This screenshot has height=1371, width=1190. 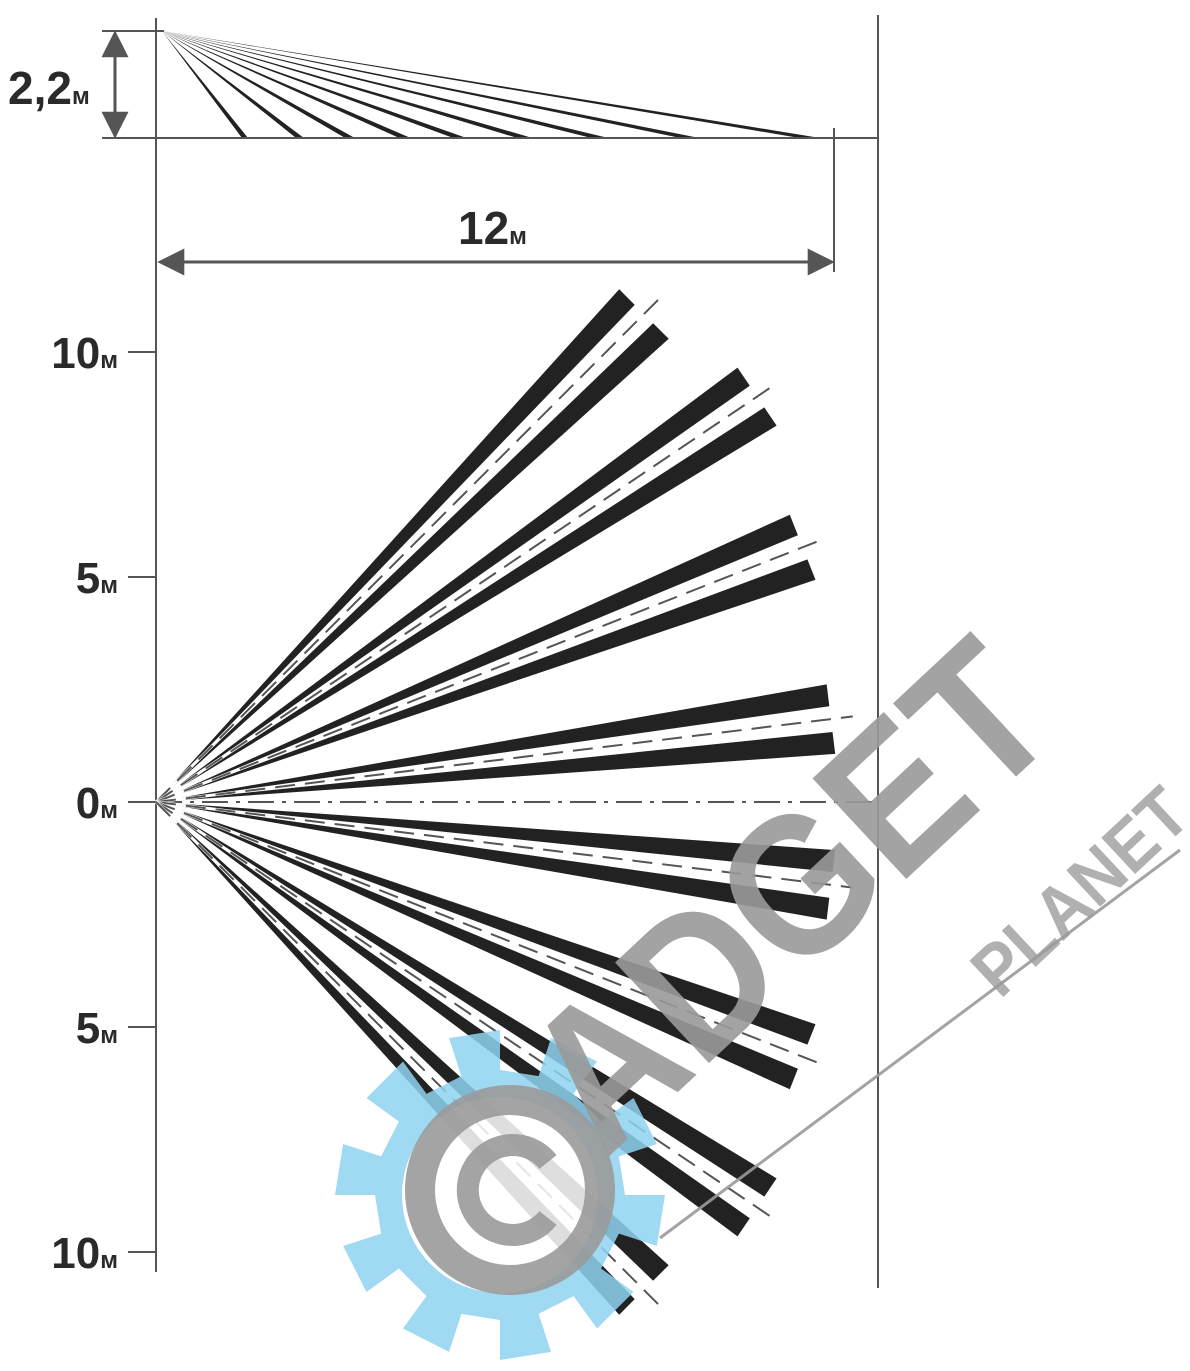 I want to click on copyright-icon, so click(x=510, y=1190).